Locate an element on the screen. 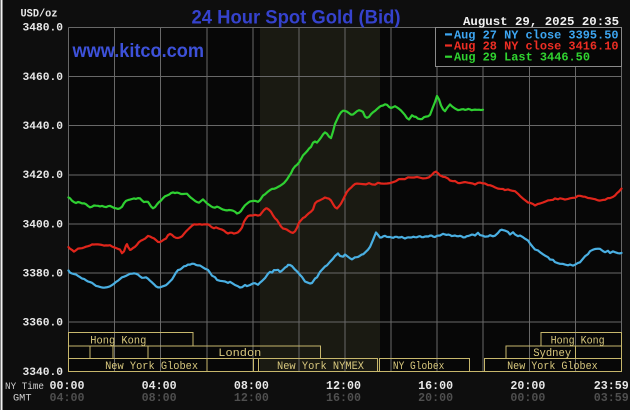 This screenshot has height=410, width=630. svg-text: 3360.0 is located at coordinates (43, 324).